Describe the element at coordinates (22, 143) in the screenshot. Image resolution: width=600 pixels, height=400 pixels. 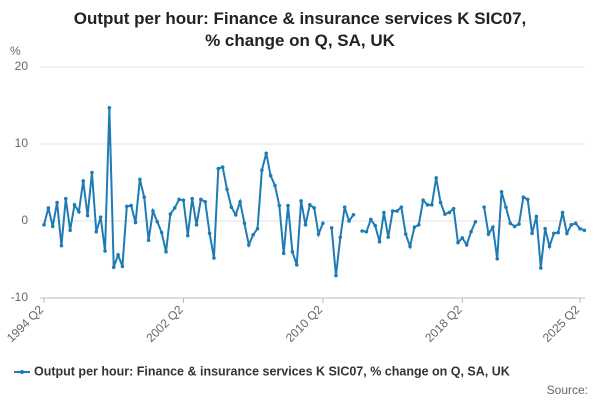
I see `y-tick-label: 10` at that location.